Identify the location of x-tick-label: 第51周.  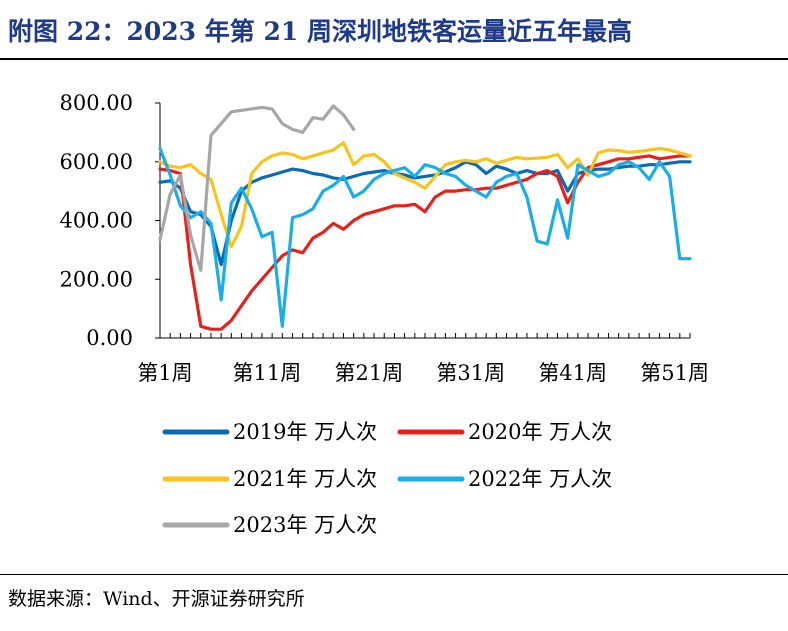
(674, 373).